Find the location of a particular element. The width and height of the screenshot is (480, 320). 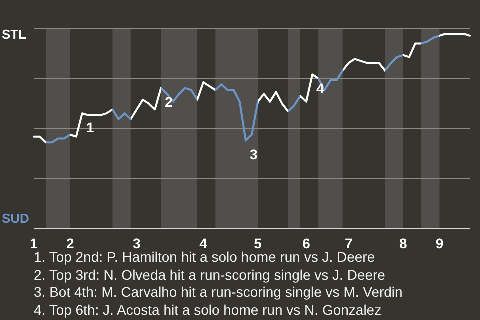

x-tick-label: 9 is located at coordinates (440, 243).